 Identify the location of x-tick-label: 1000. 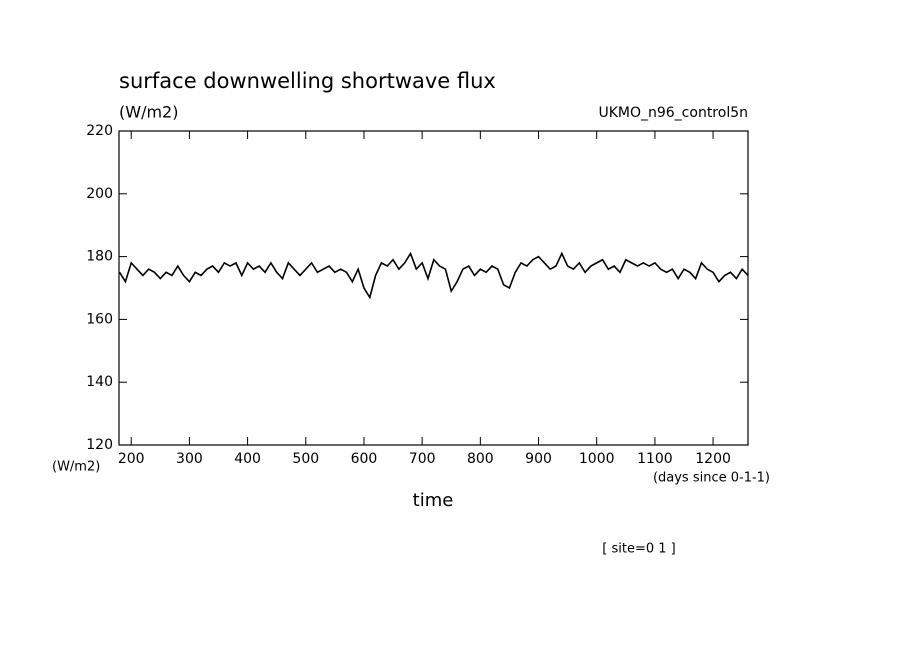
(597, 459).